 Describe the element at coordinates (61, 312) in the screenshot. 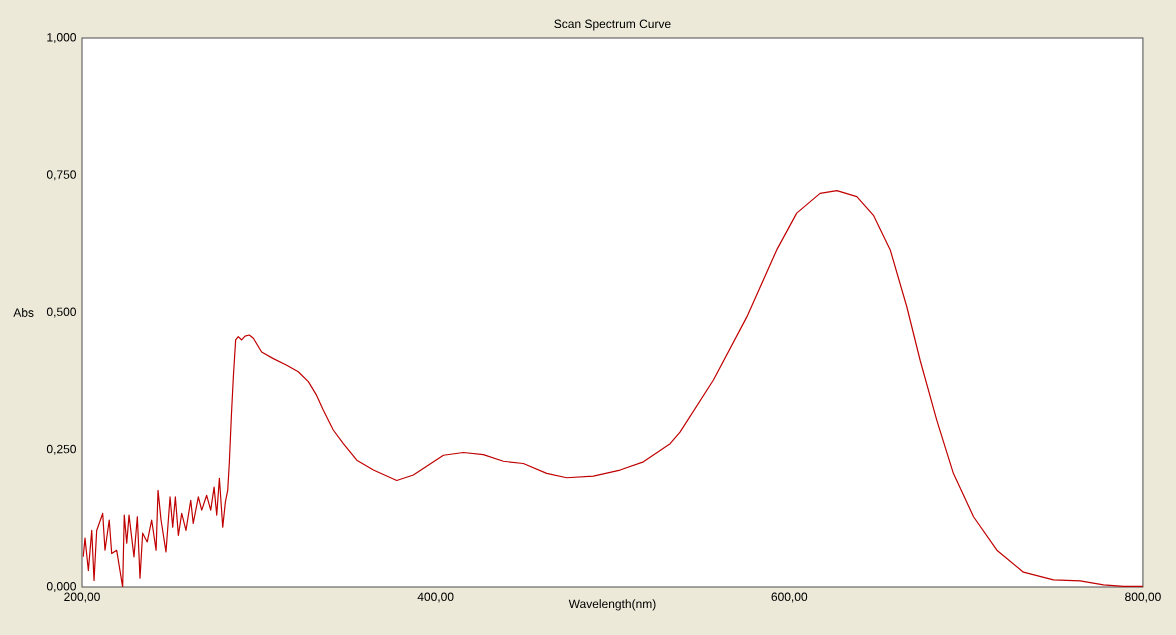

I see `y-tick-label: 0,500` at that location.